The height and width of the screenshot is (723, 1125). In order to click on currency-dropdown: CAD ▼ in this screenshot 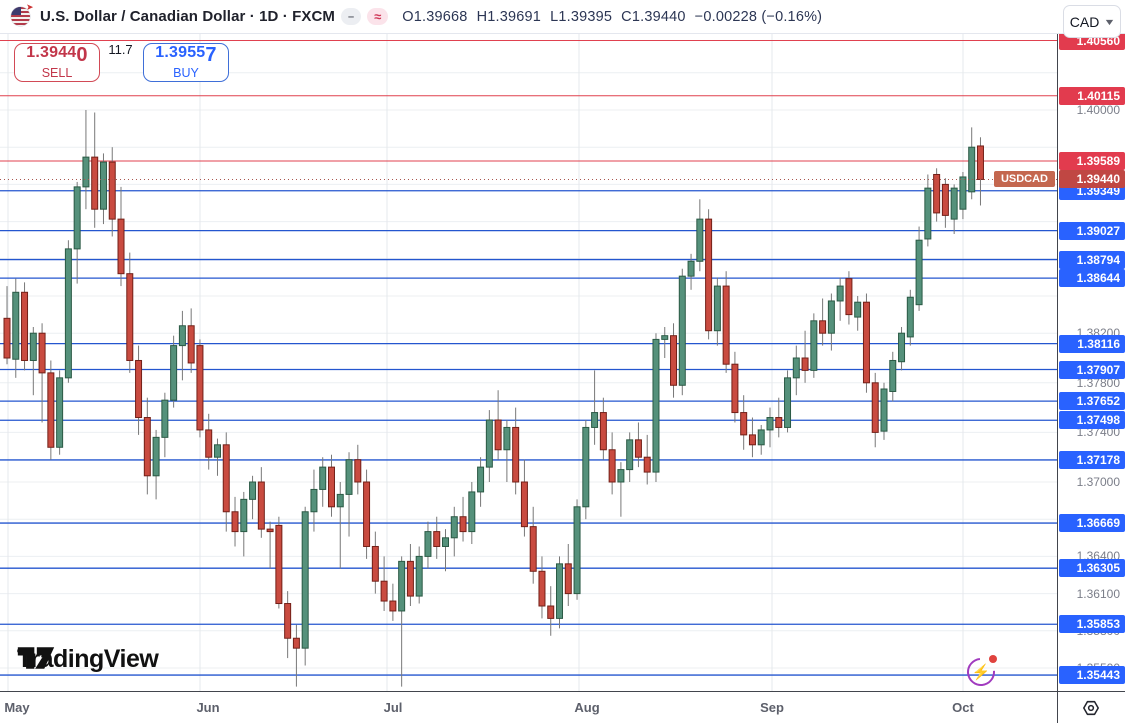, I will do `click(1092, 21)`.